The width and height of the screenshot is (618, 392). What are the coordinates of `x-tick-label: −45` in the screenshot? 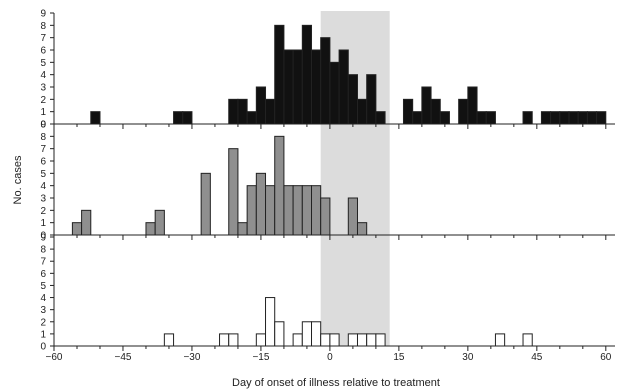 It's located at (122, 357).